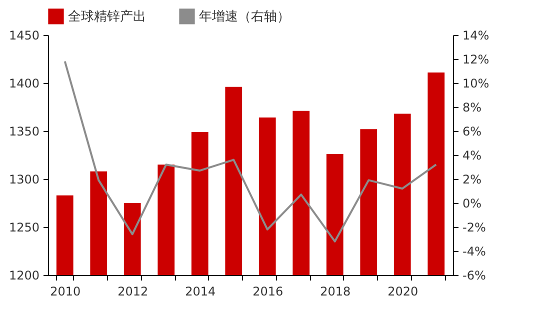  Describe the element at coordinates (24, 227) in the screenshot. I see `y-tick-label: 1250` at that location.